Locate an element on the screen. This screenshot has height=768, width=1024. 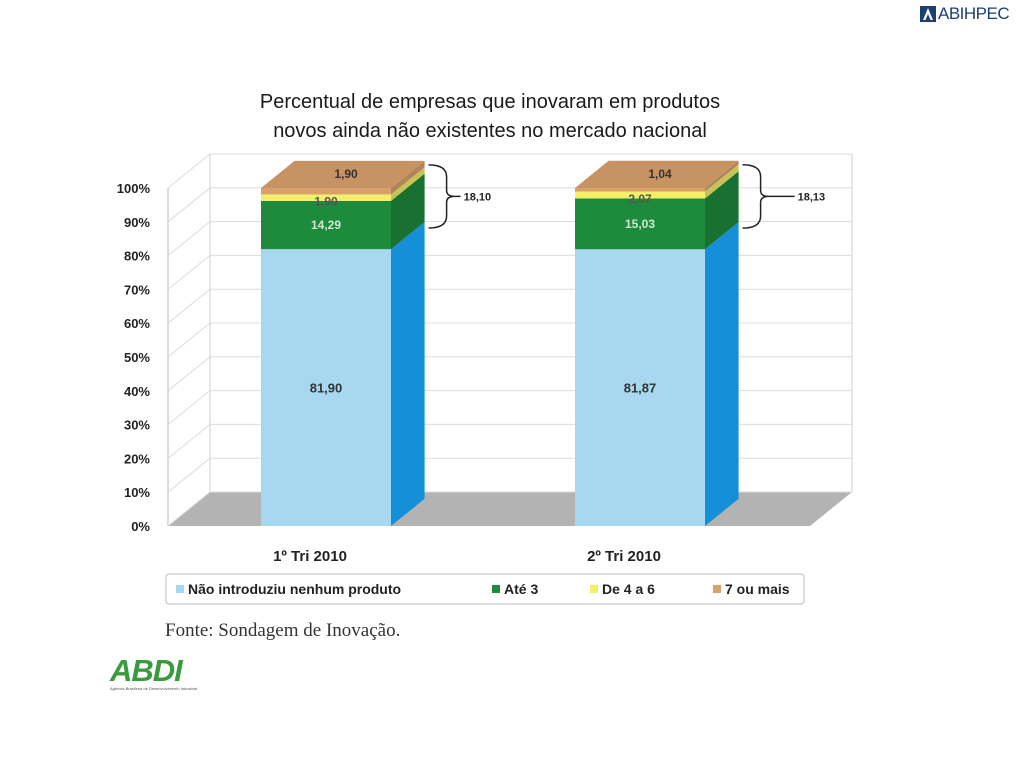
y-tick-label: 60% is located at coordinates (137, 323).